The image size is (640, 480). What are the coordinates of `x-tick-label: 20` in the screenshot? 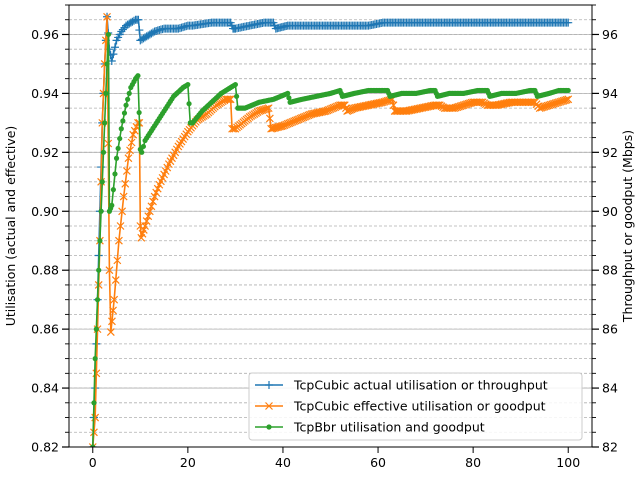 It's located at (188, 462).